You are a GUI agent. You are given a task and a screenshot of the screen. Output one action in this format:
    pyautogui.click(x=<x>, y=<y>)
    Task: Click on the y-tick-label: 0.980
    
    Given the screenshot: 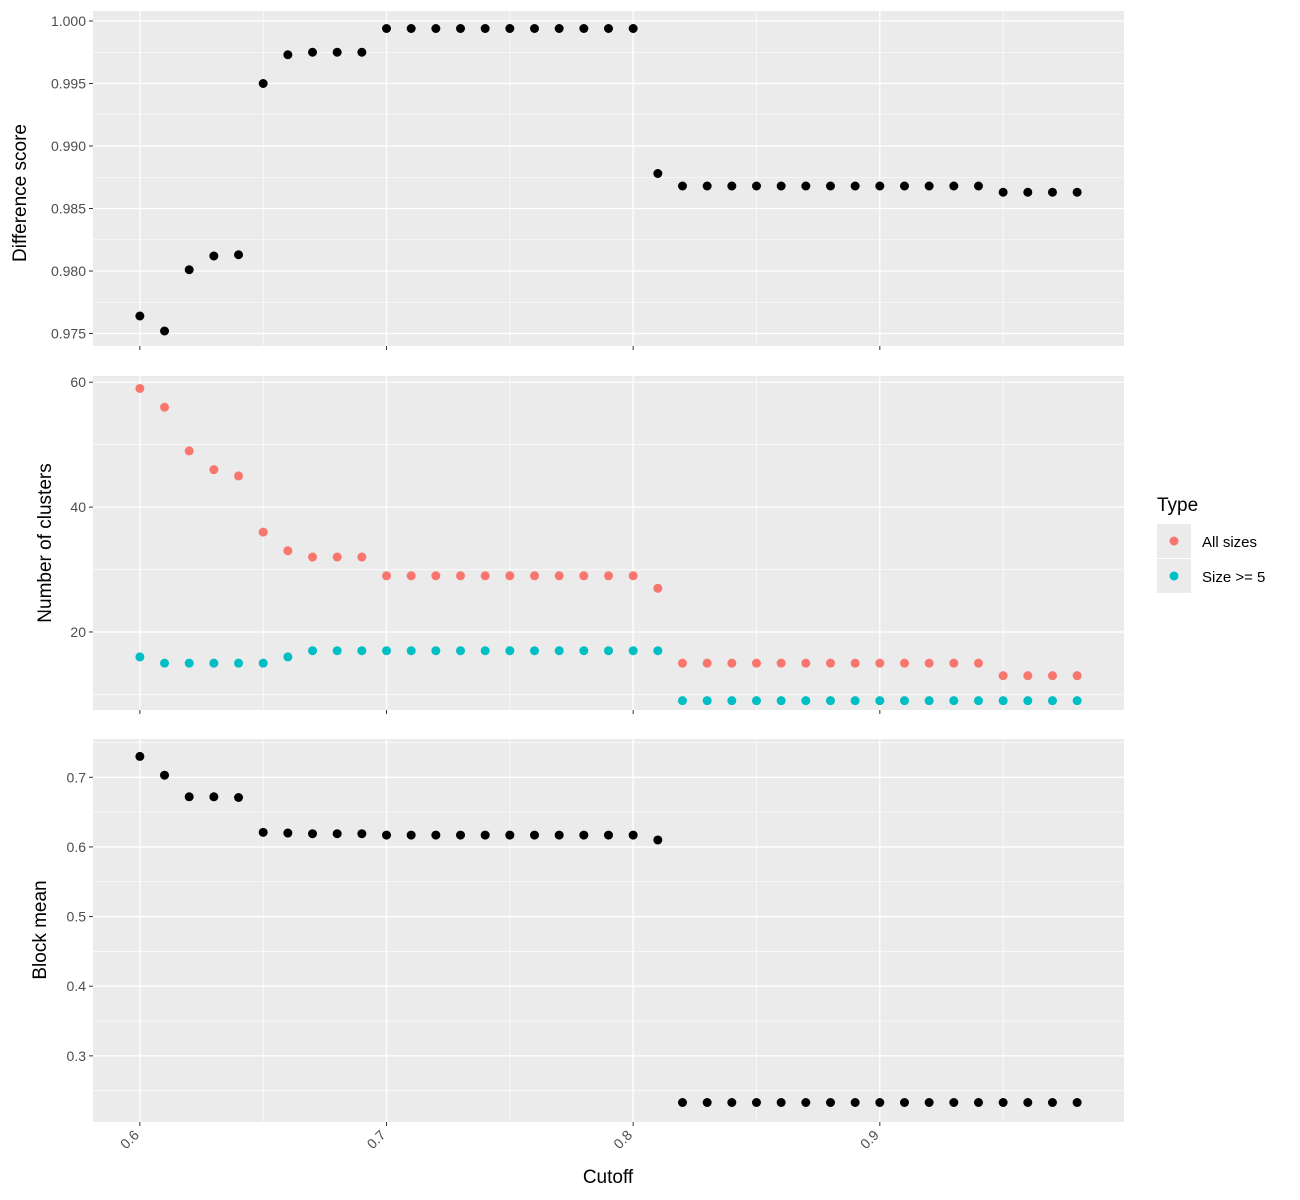 What is the action you would take?
    pyautogui.click(x=68, y=271)
    